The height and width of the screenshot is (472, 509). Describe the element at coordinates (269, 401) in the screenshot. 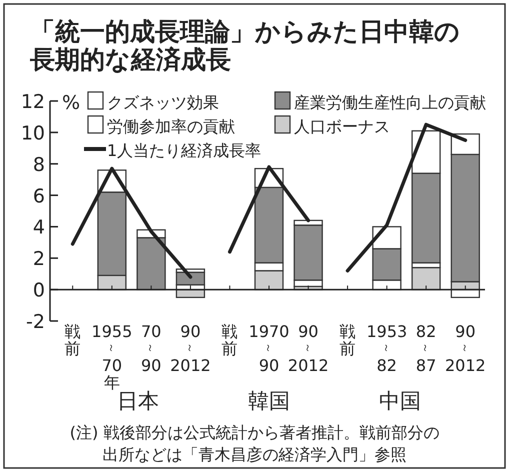

I see `text: 韓国` at that location.